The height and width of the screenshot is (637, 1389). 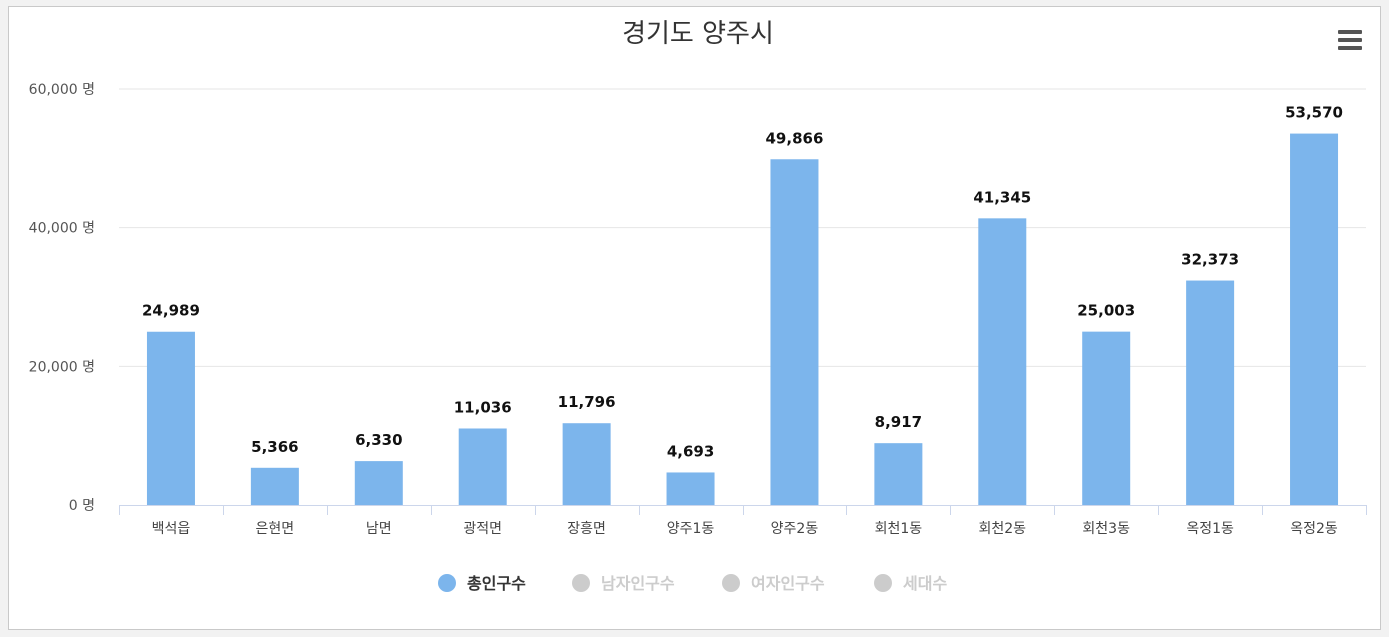 What do you see at coordinates (691, 529) in the screenshot?
I see `x-tick-label: 양주1동` at bounding box center [691, 529].